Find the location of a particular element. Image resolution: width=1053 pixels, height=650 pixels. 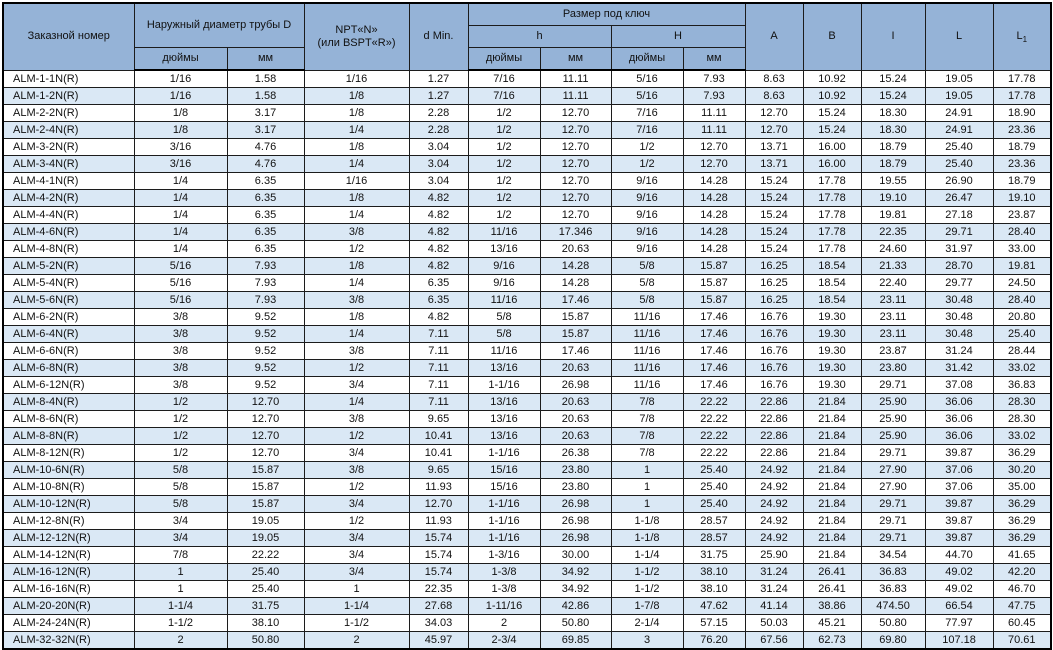

value-cell: 38.86 is located at coordinates (832, 606).